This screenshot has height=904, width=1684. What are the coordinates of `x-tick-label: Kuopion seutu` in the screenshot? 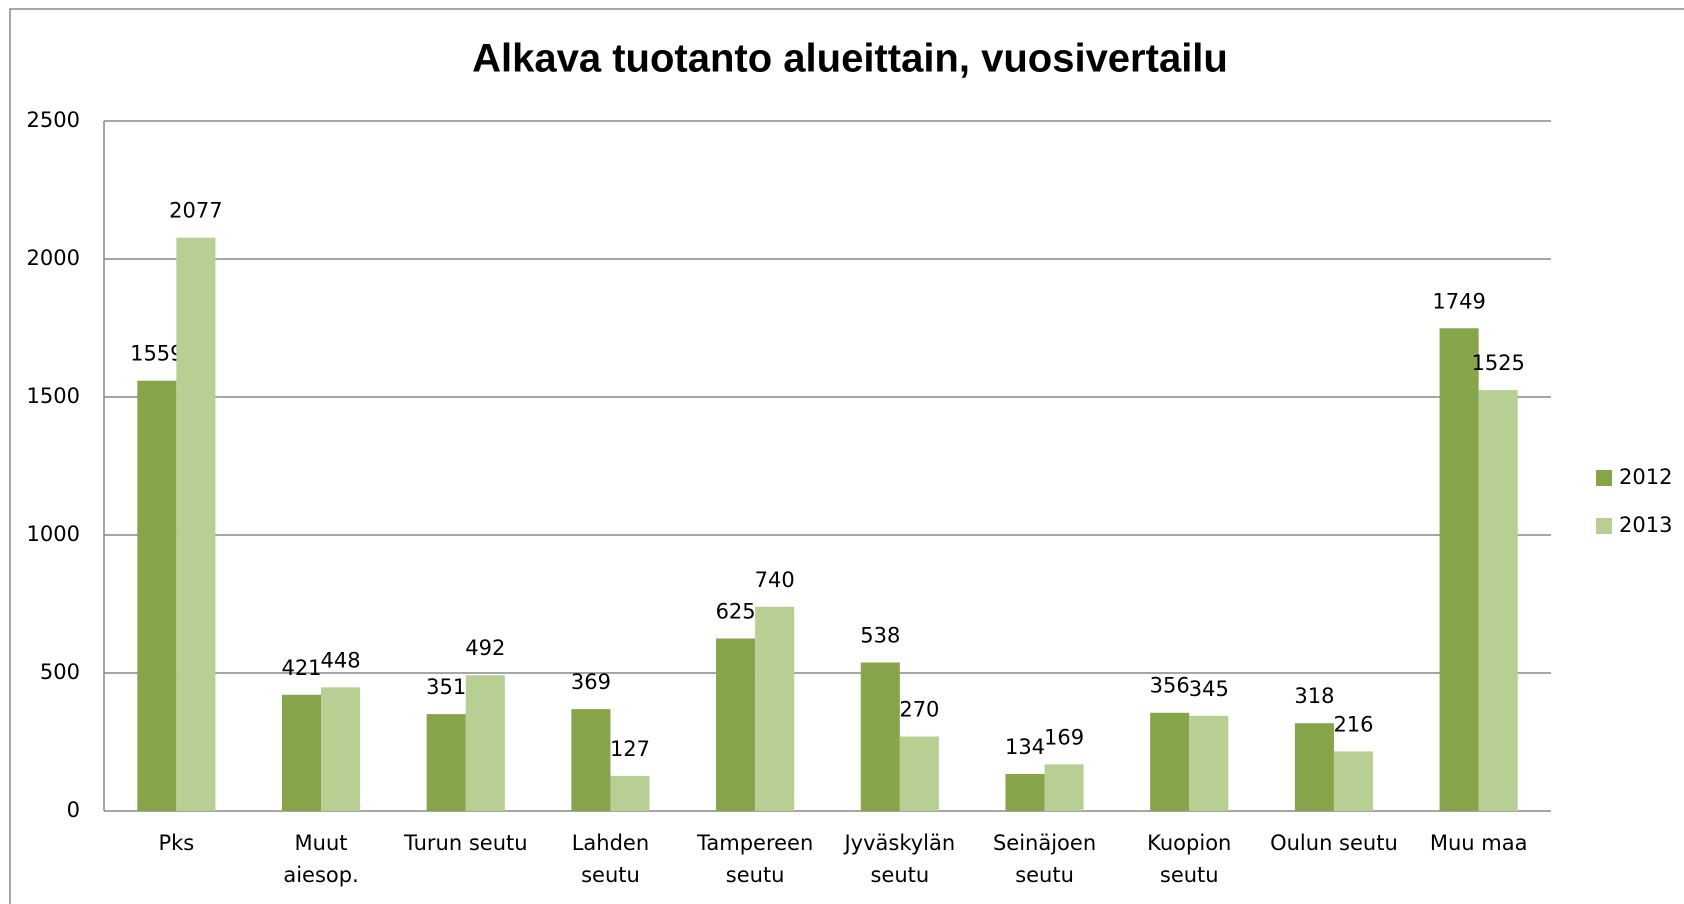 It's located at (1189, 859).